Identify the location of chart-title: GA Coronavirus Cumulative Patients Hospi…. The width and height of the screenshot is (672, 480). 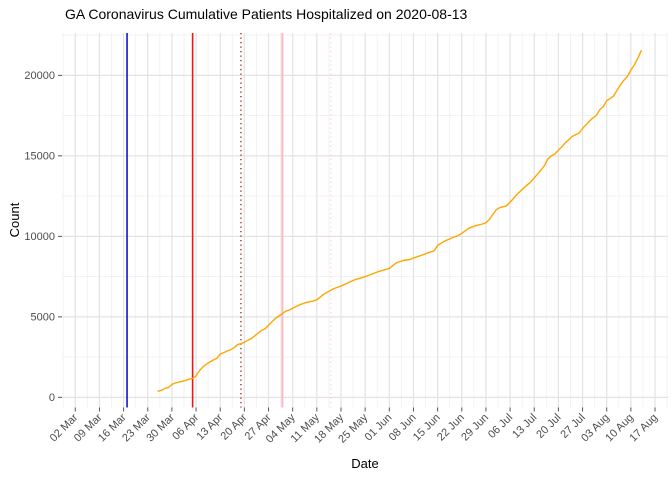
(266, 14).